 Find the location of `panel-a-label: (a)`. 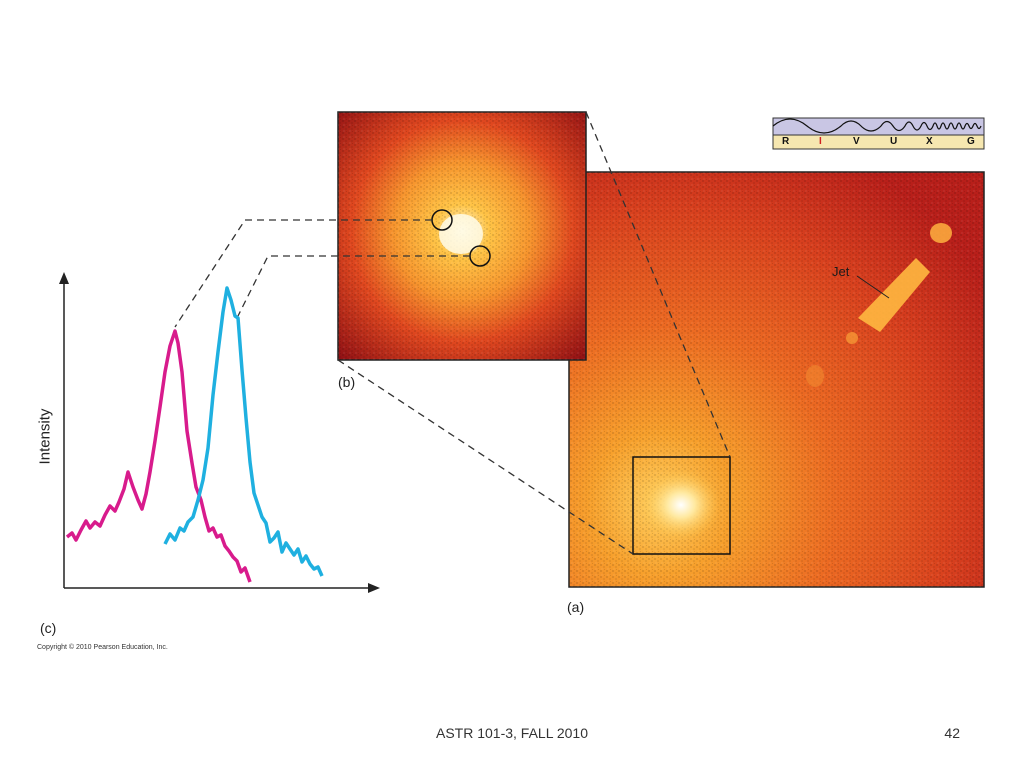

panel-a-label: (a) is located at coordinates (576, 607).